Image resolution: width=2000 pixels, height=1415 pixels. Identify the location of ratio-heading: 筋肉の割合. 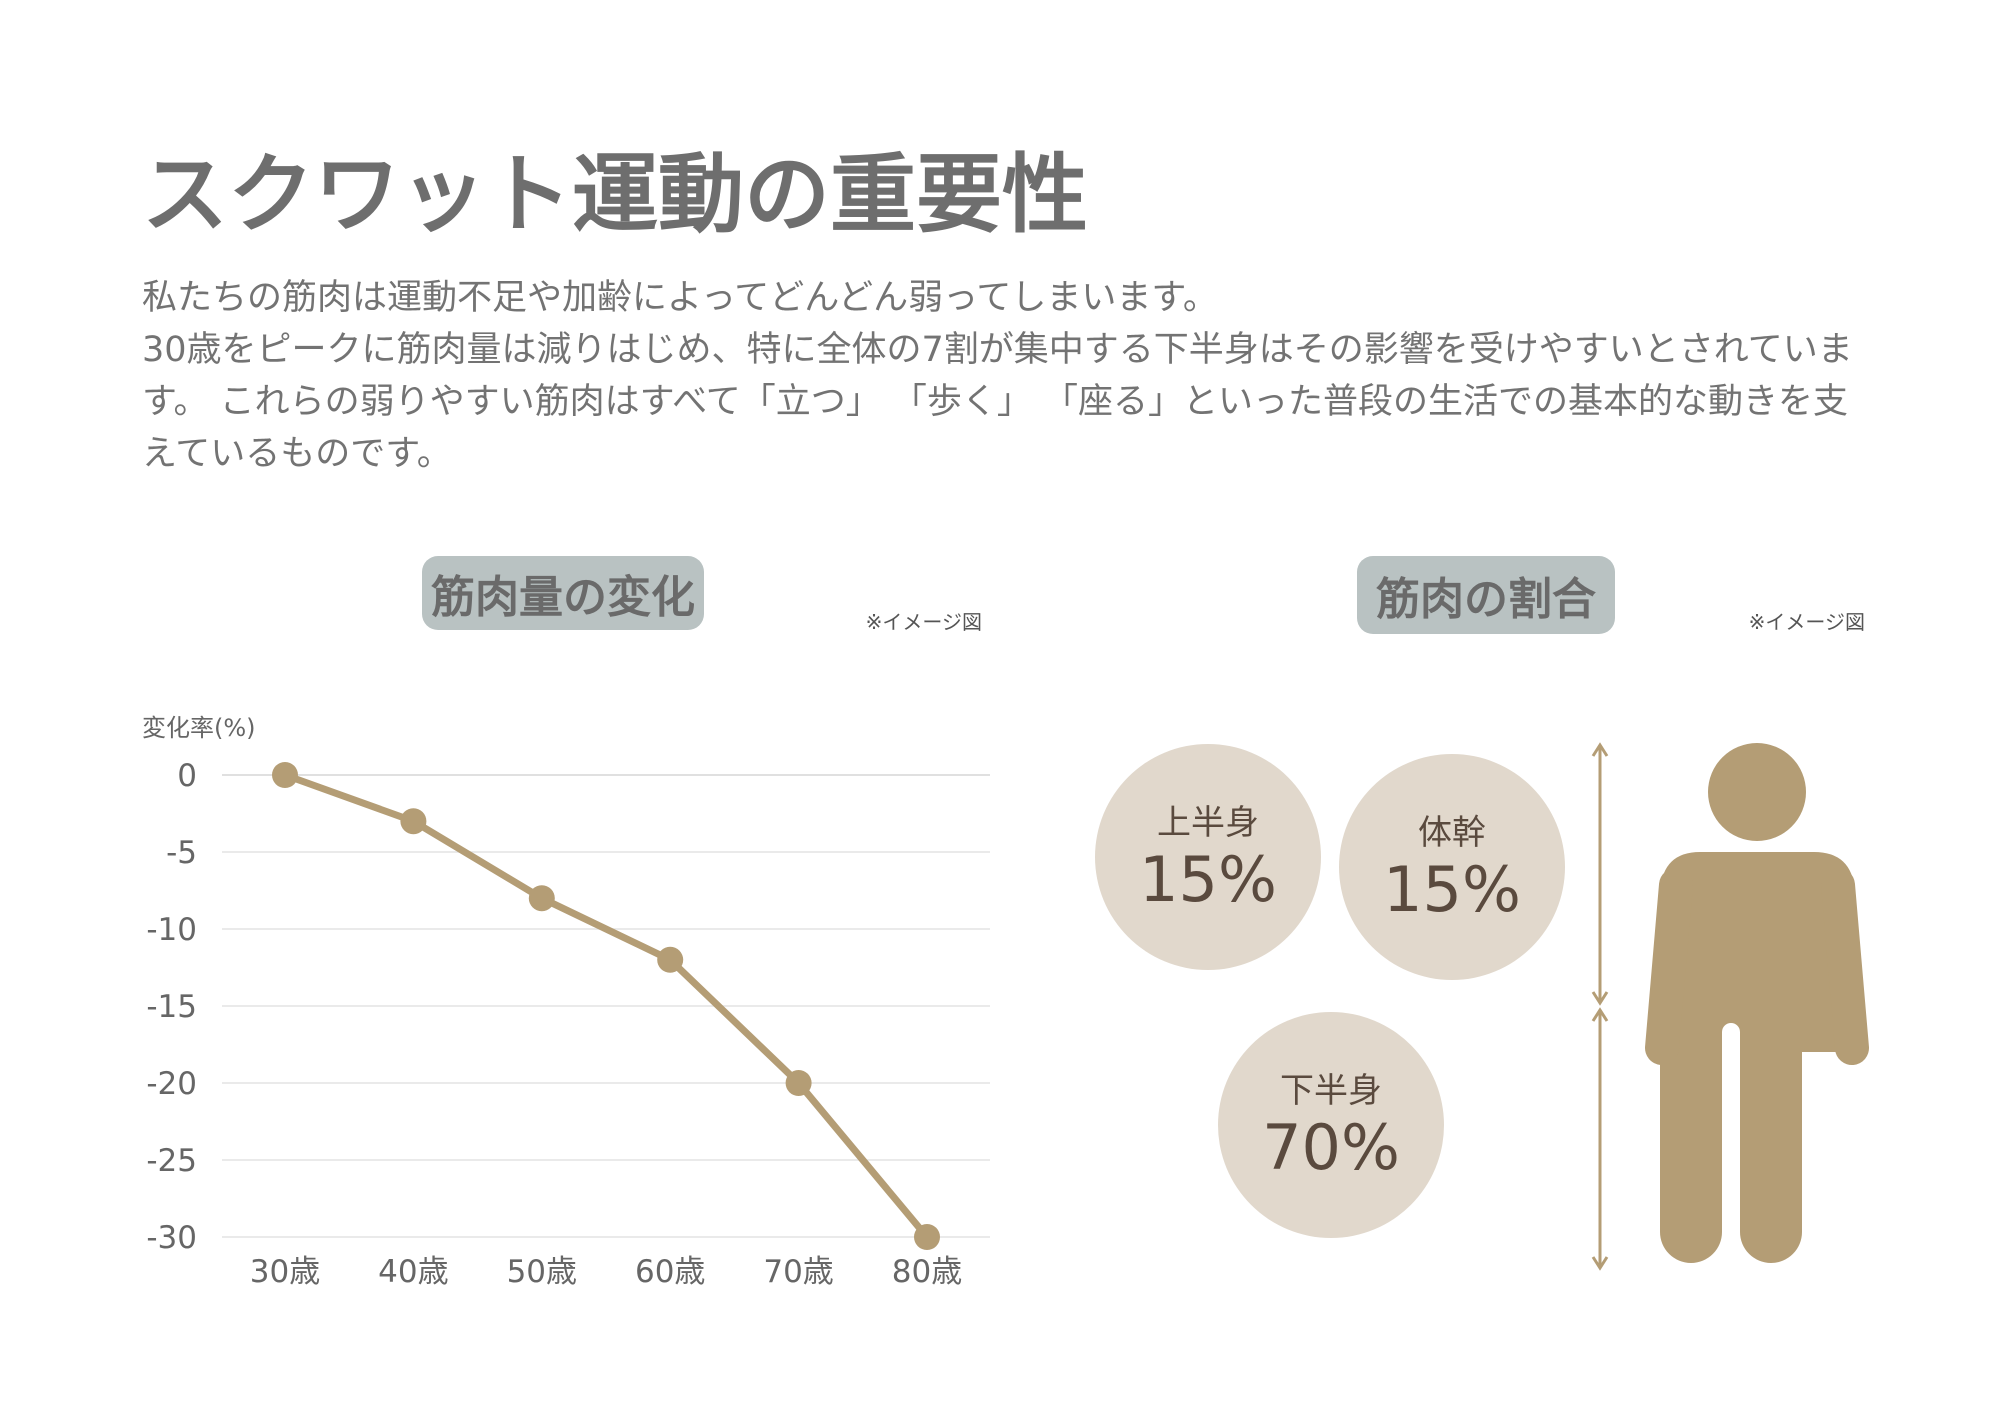
(1486, 595).